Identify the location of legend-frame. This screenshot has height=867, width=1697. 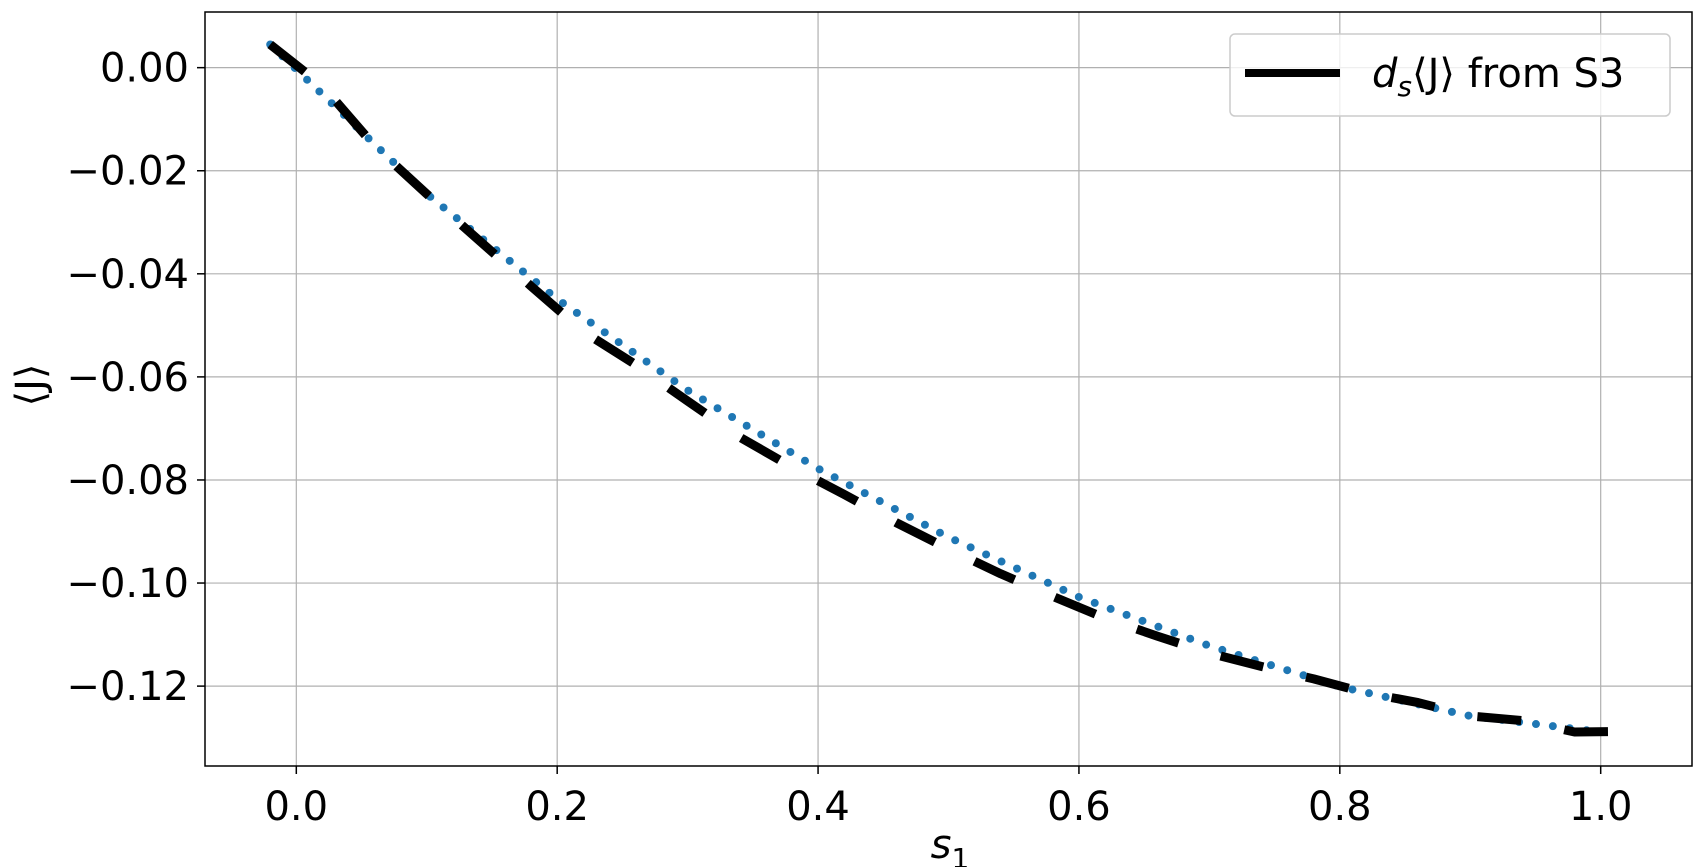
(1450, 75).